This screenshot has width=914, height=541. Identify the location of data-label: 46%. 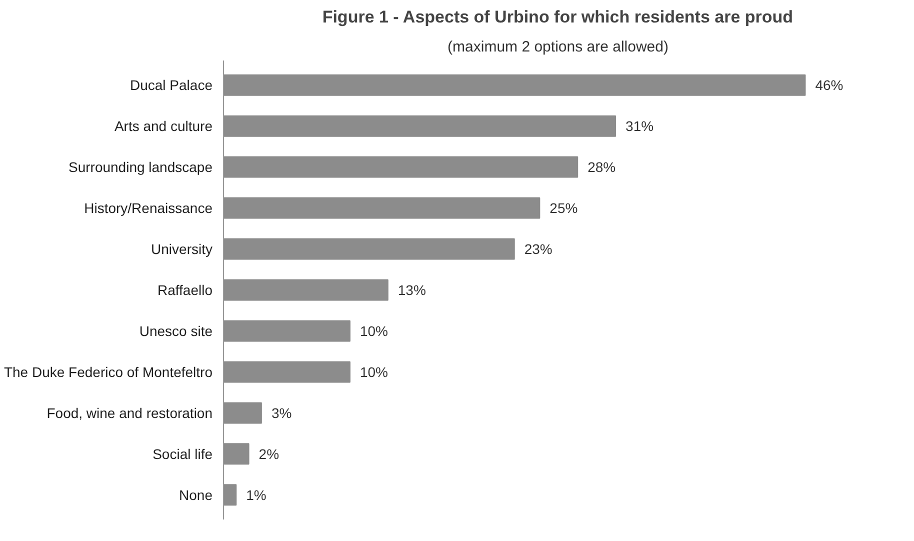
(829, 85).